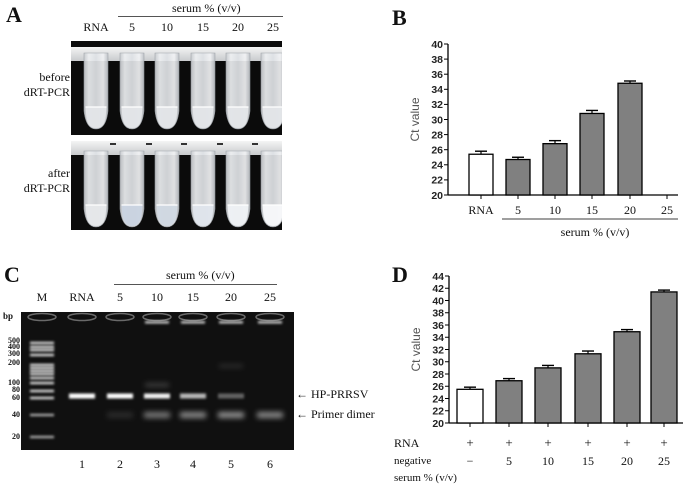 Image resolution: width=685 pixels, height=489 pixels. I want to click on bp-label: bp, so click(8, 316).